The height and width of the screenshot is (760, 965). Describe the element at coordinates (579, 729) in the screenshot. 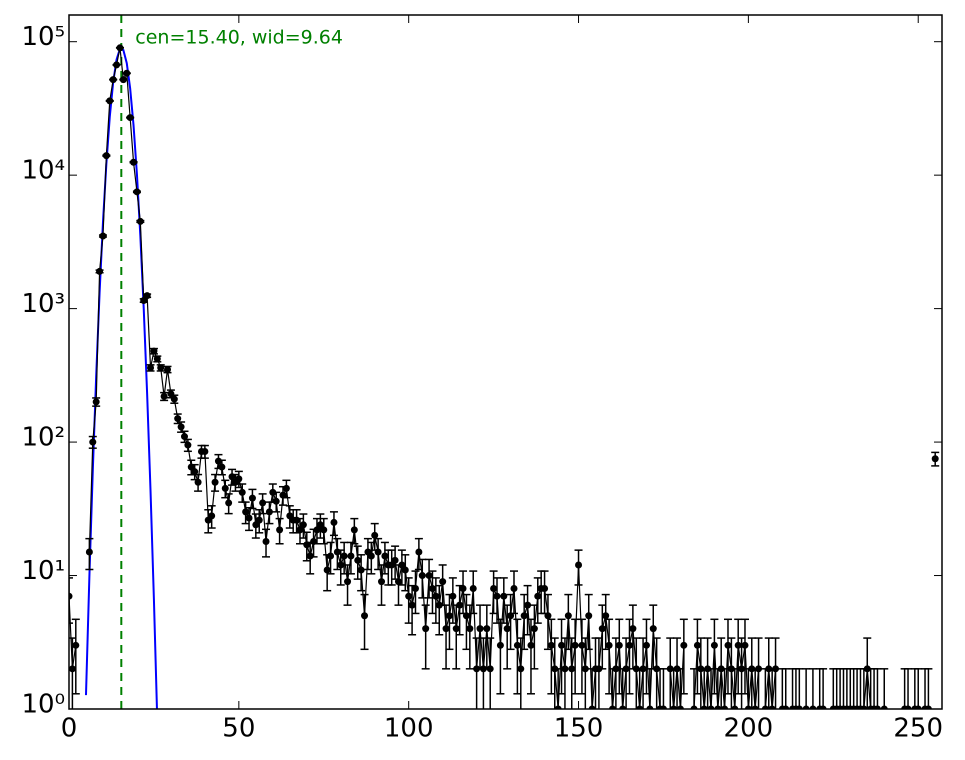

I see `x-tick-label: 150` at that location.